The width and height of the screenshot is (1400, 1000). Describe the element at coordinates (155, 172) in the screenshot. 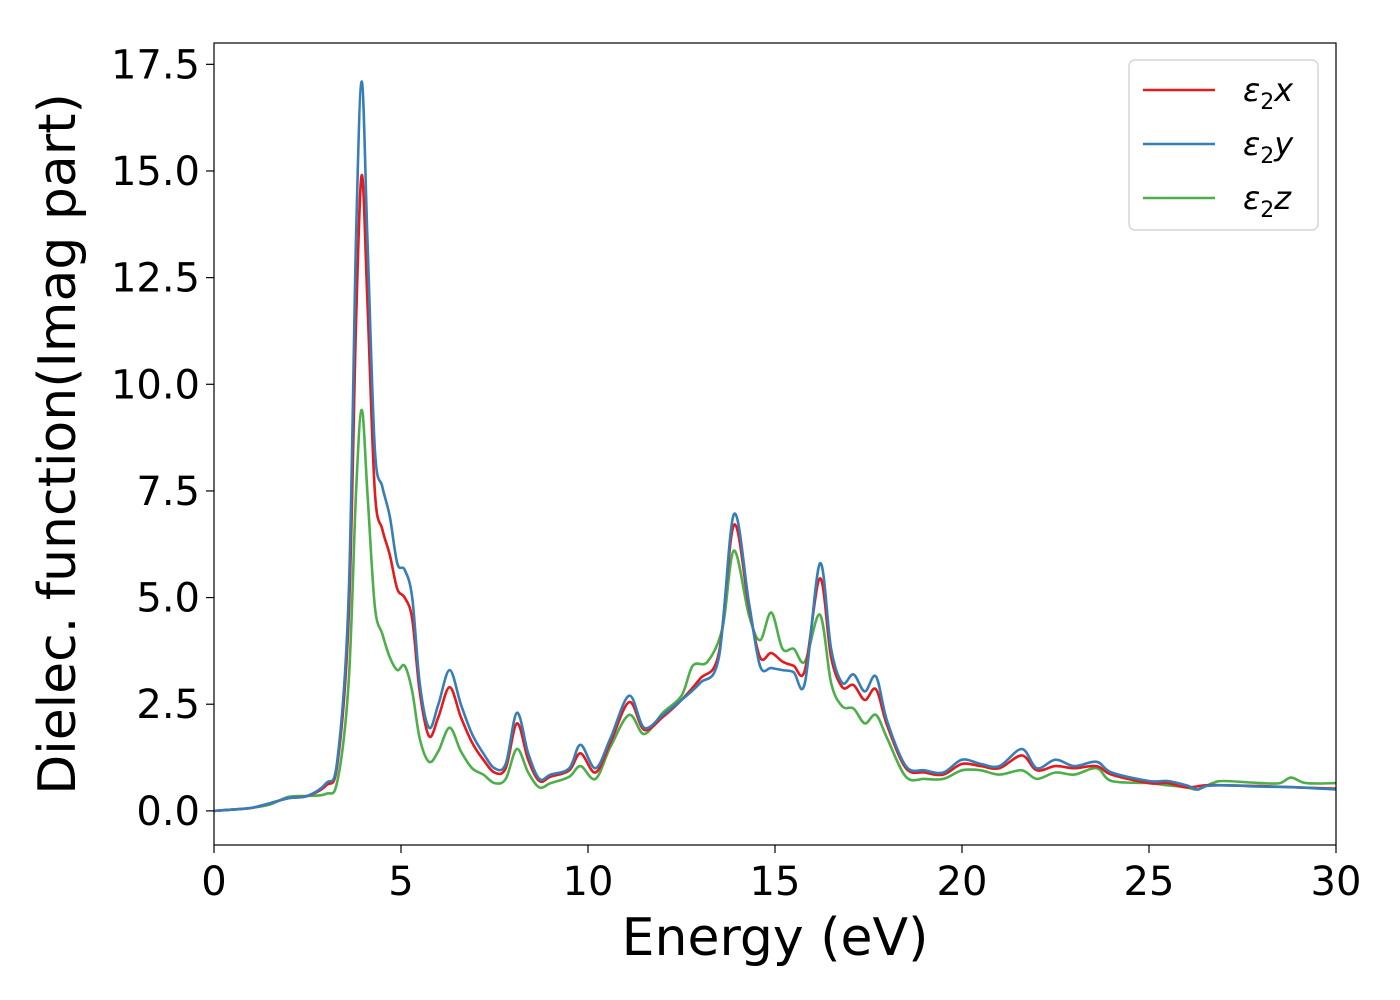

I see `y-tick-label: 15.0` at that location.